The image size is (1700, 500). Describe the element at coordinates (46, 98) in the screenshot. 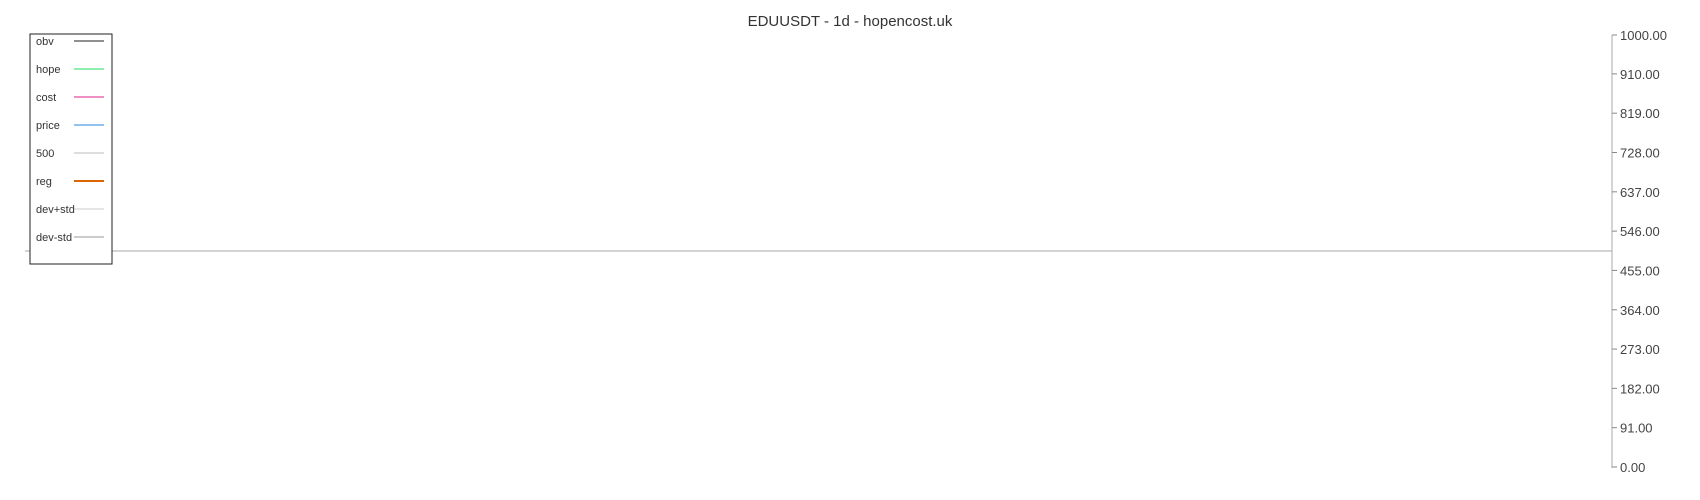

I see `legend-label: cost` at that location.